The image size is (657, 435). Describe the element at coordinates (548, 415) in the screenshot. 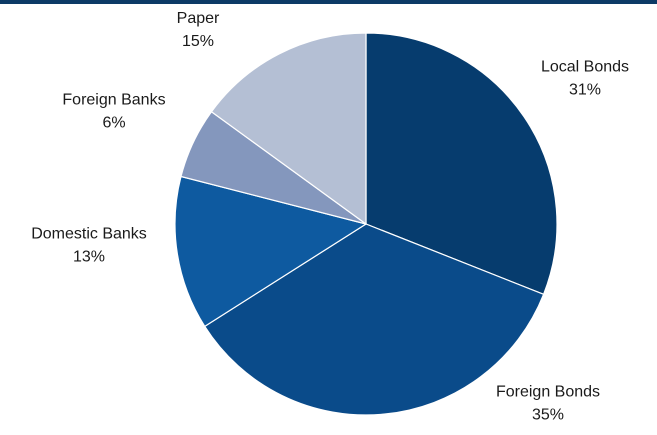

I see `pie-label-value: 35%` at that location.